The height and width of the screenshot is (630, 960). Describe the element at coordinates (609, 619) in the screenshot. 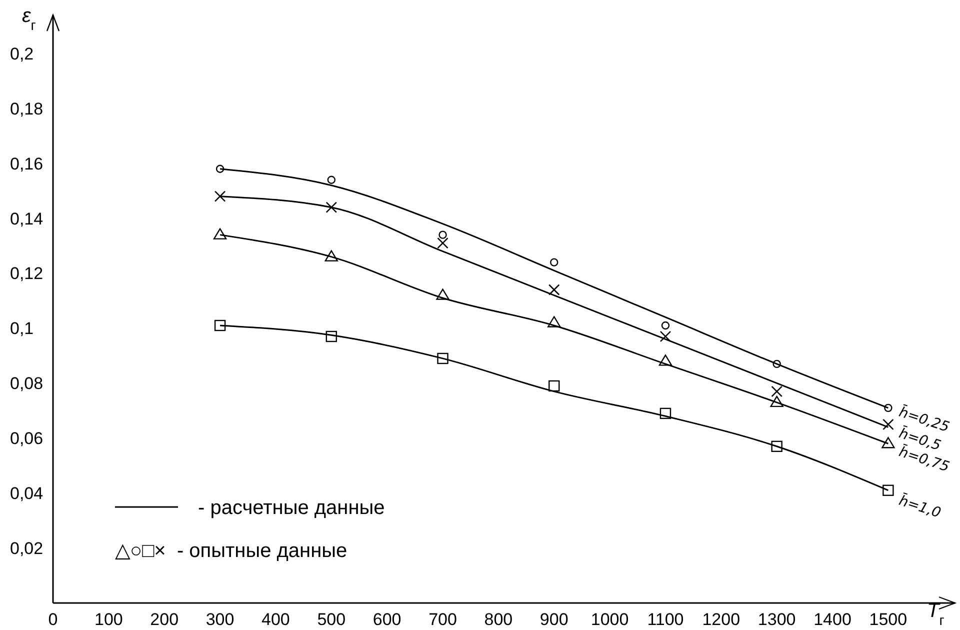

I see `x-tick-label: 1000` at that location.